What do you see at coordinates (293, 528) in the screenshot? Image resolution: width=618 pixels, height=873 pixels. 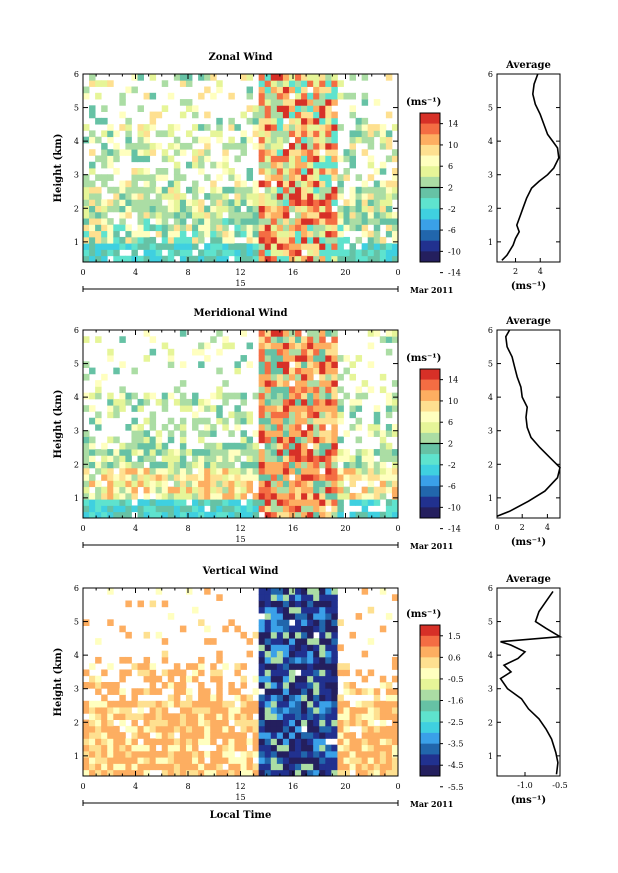 I see `x-tick-label: 16` at bounding box center [293, 528].